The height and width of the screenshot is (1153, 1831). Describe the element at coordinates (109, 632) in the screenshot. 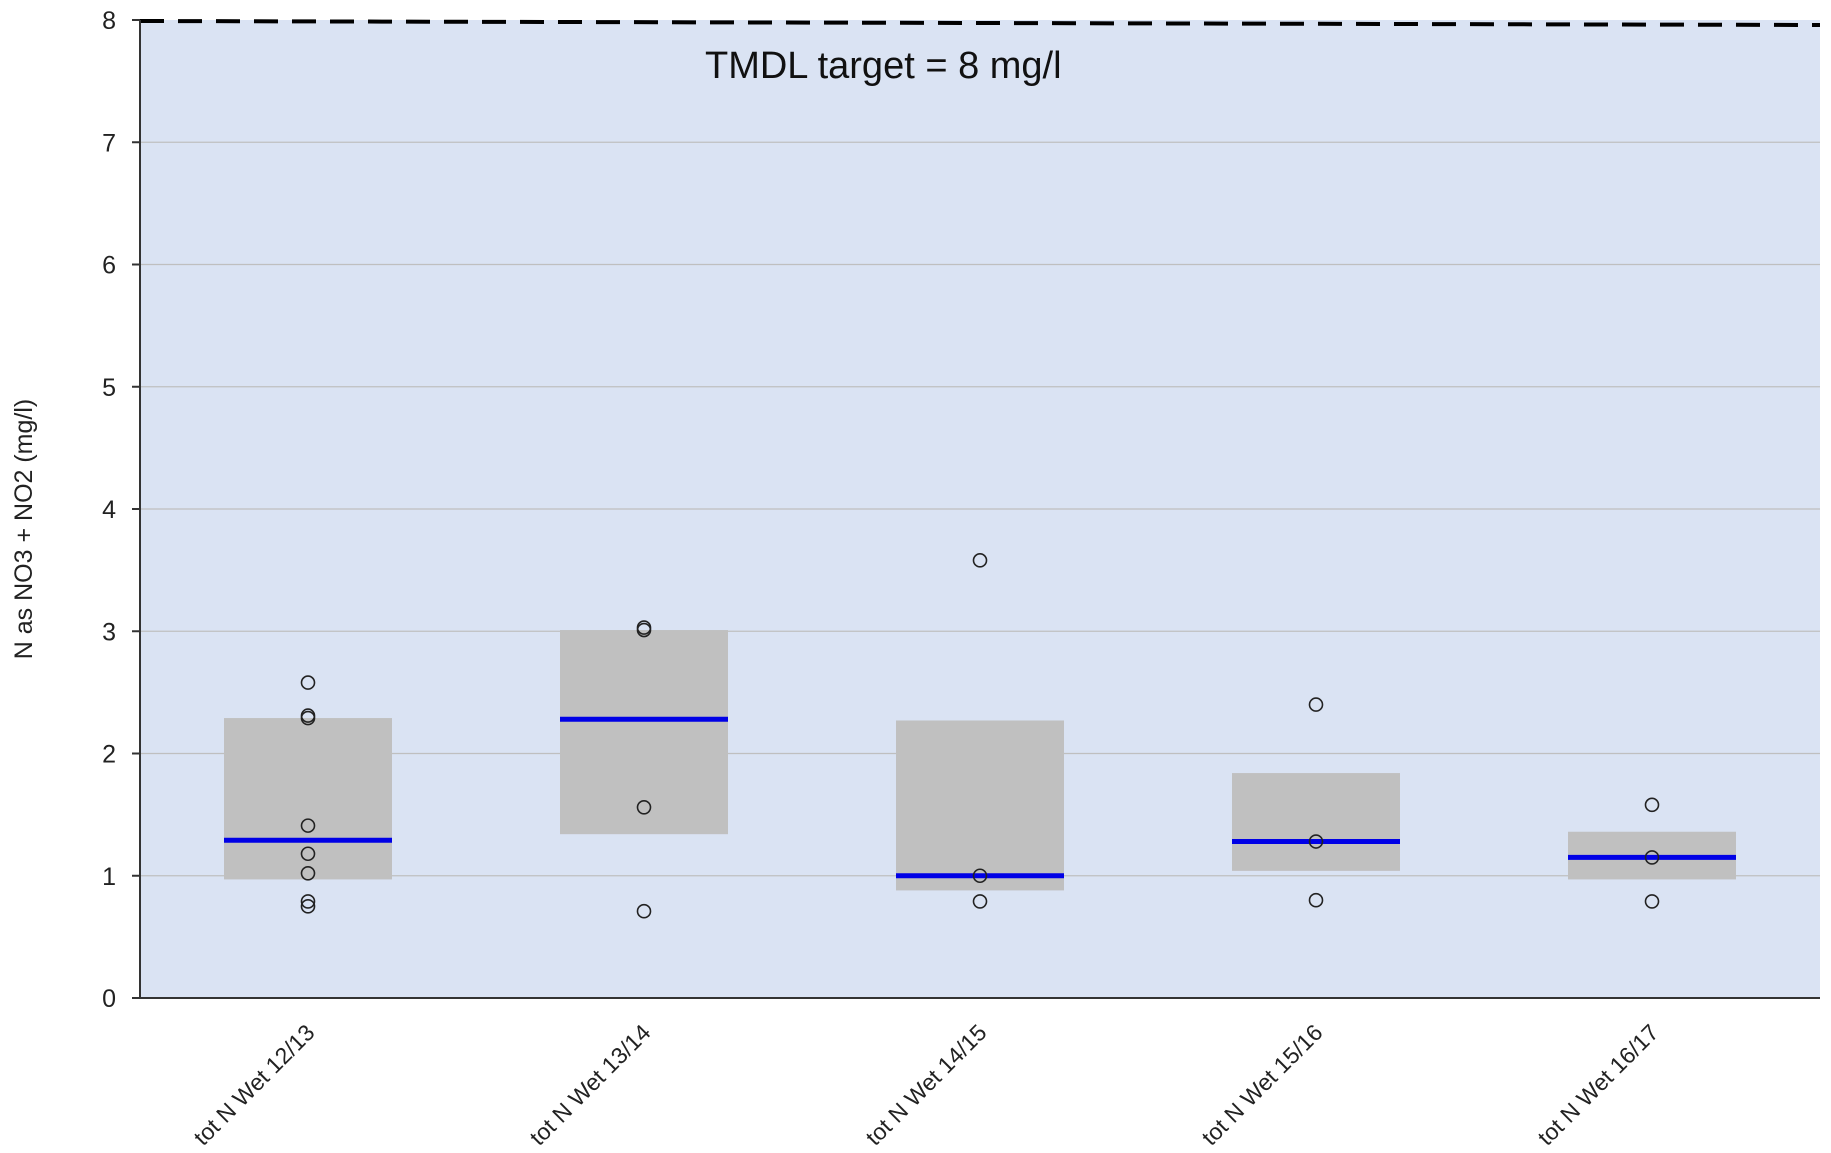

I see `y-tick-label-3: 3` at that location.